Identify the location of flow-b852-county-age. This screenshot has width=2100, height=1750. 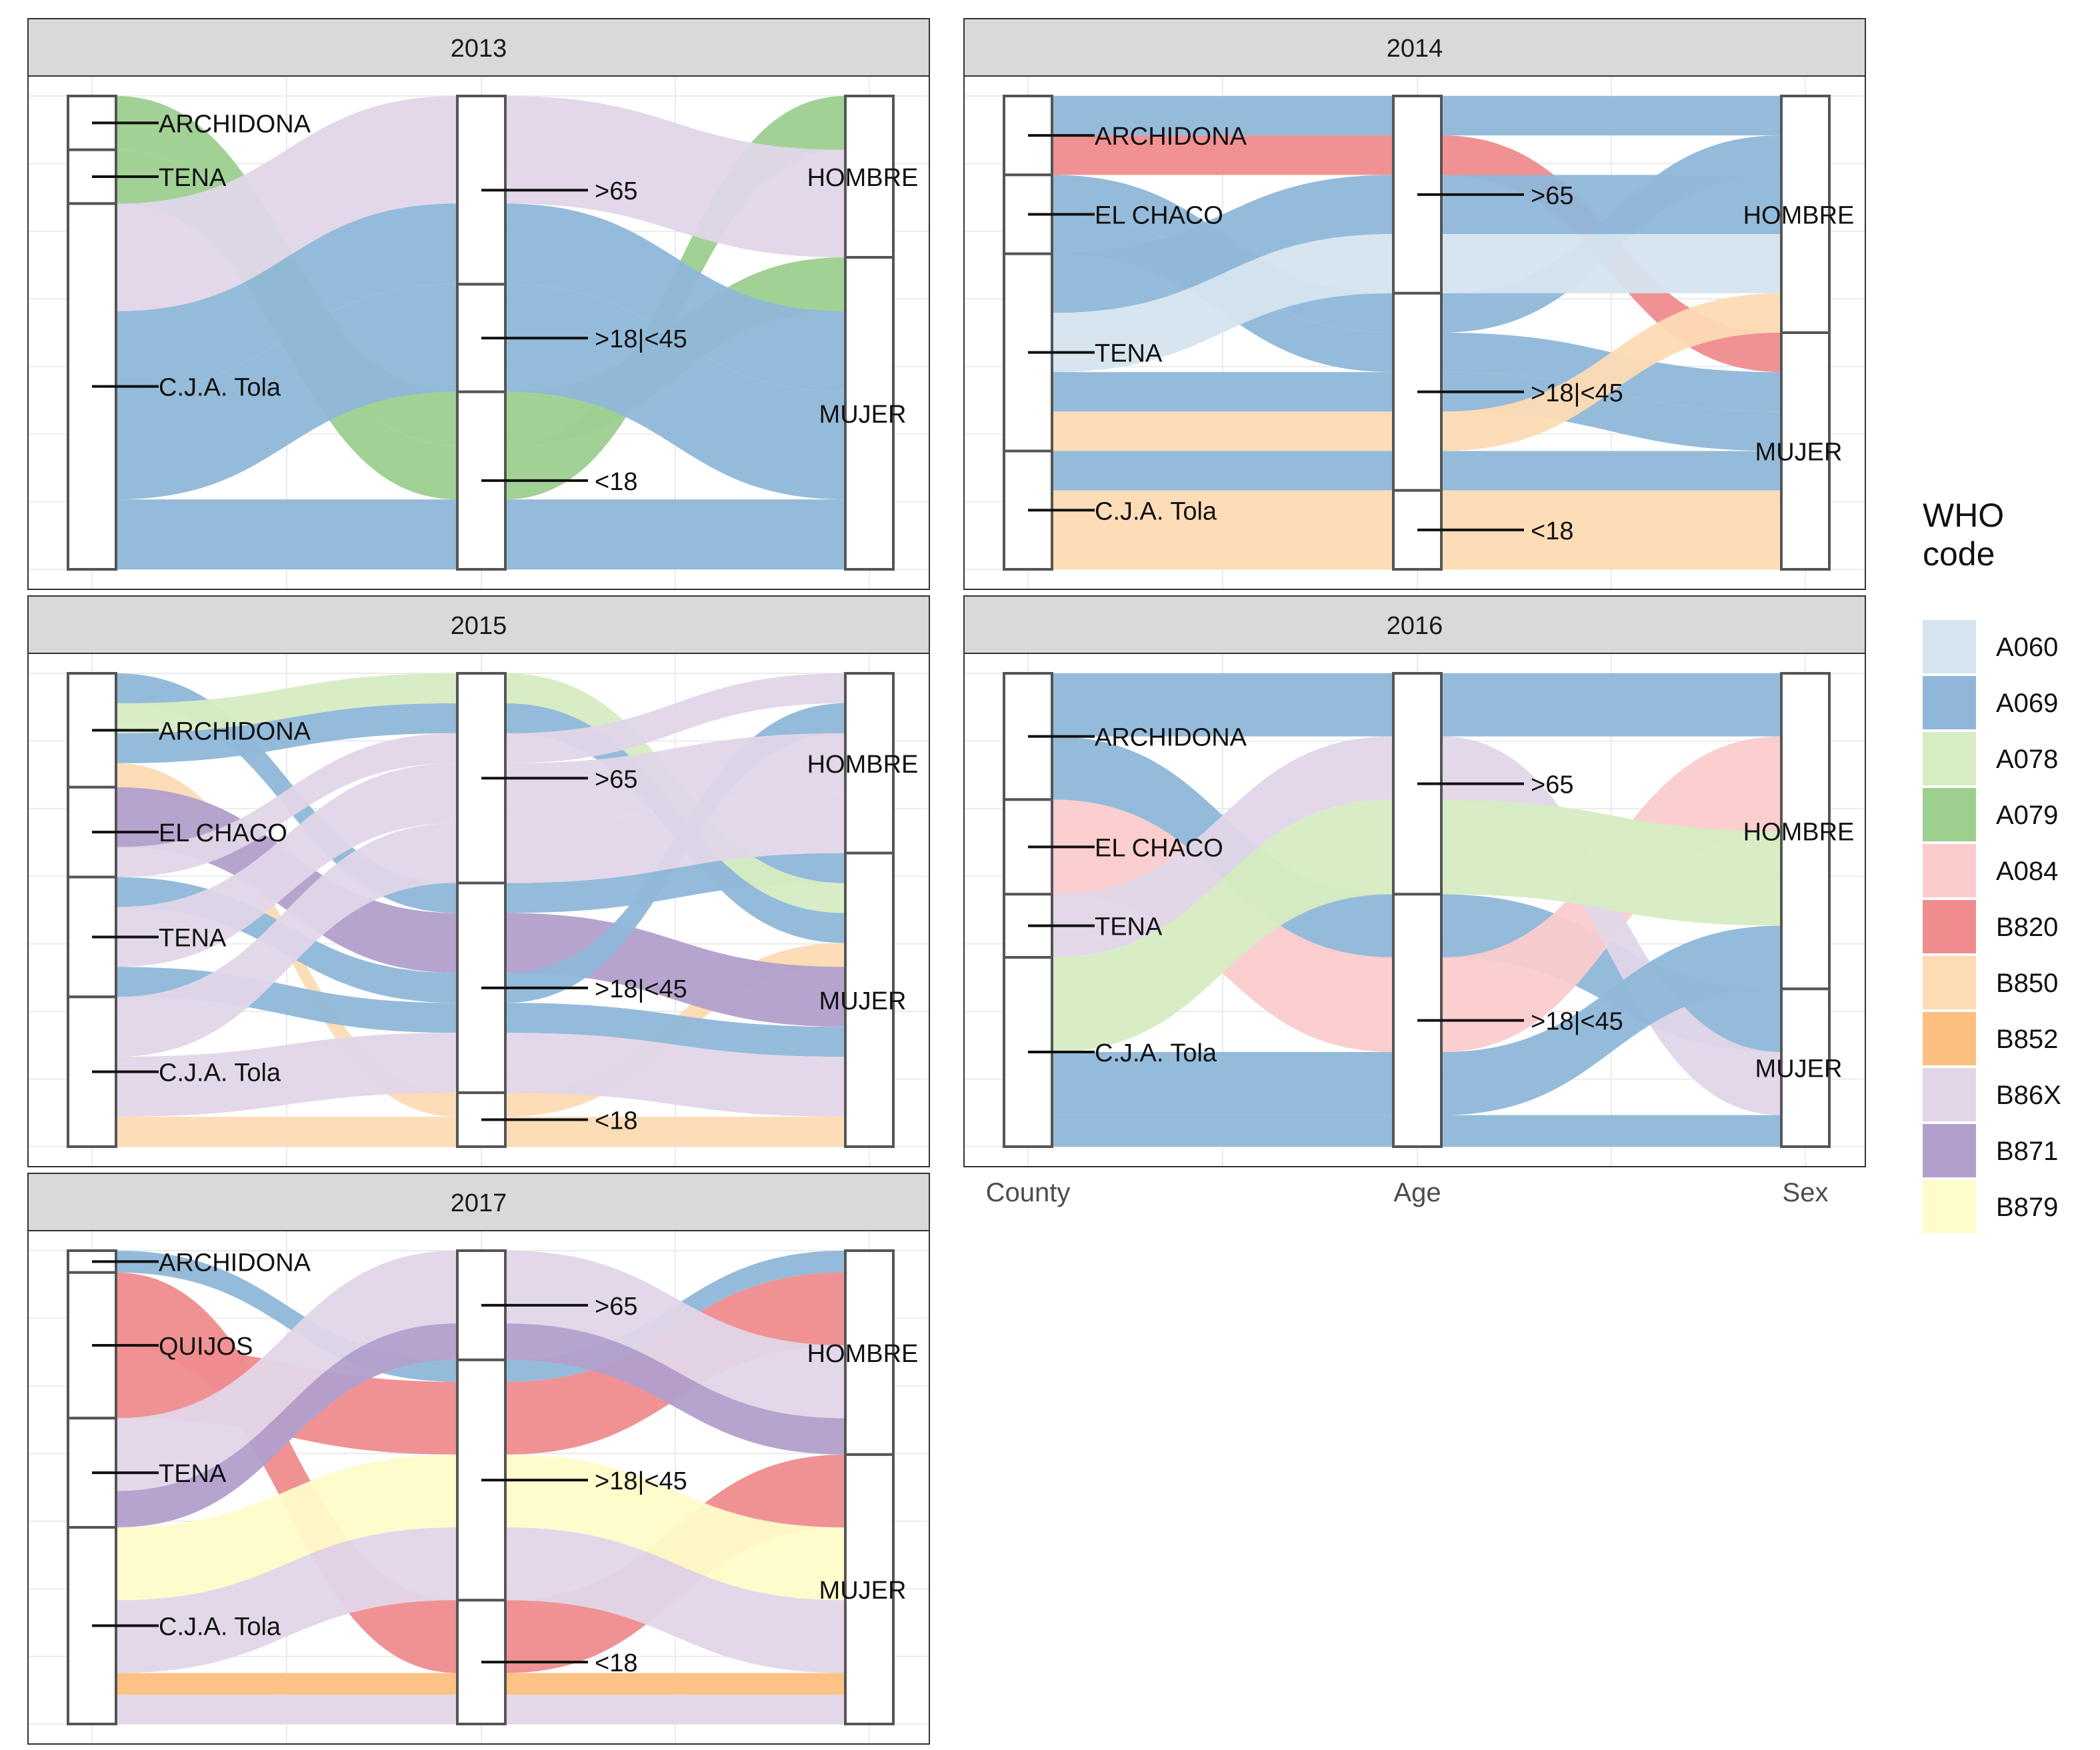
(286, 1684).